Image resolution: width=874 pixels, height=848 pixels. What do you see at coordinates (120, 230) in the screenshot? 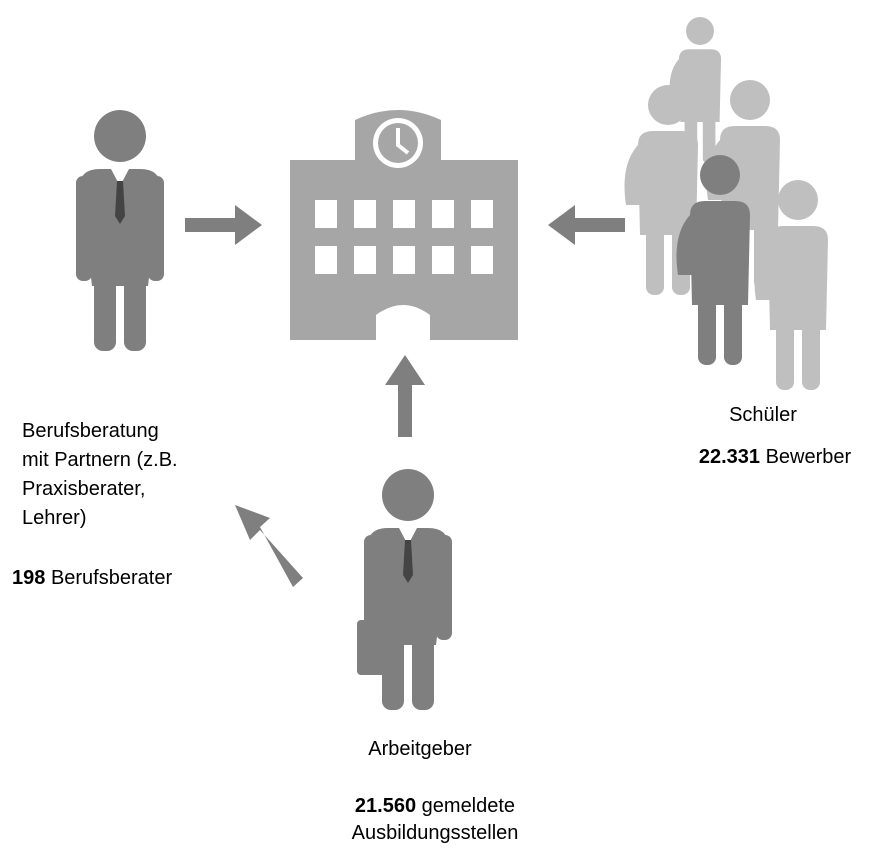
I see `counselor-icon` at bounding box center [120, 230].